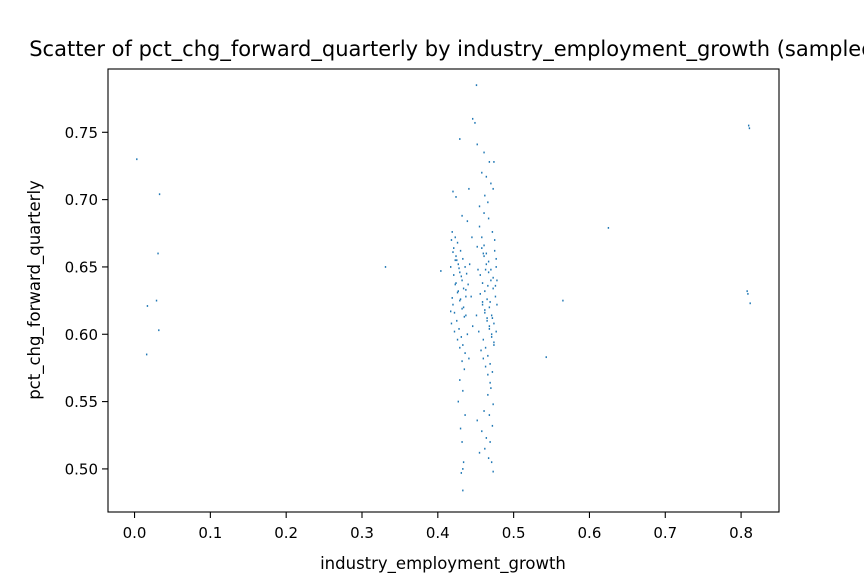 The width and height of the screenshot is (864, 576). I want to click on y-axis-label: pct_chg_forward_quarterly, so click(35, 290).